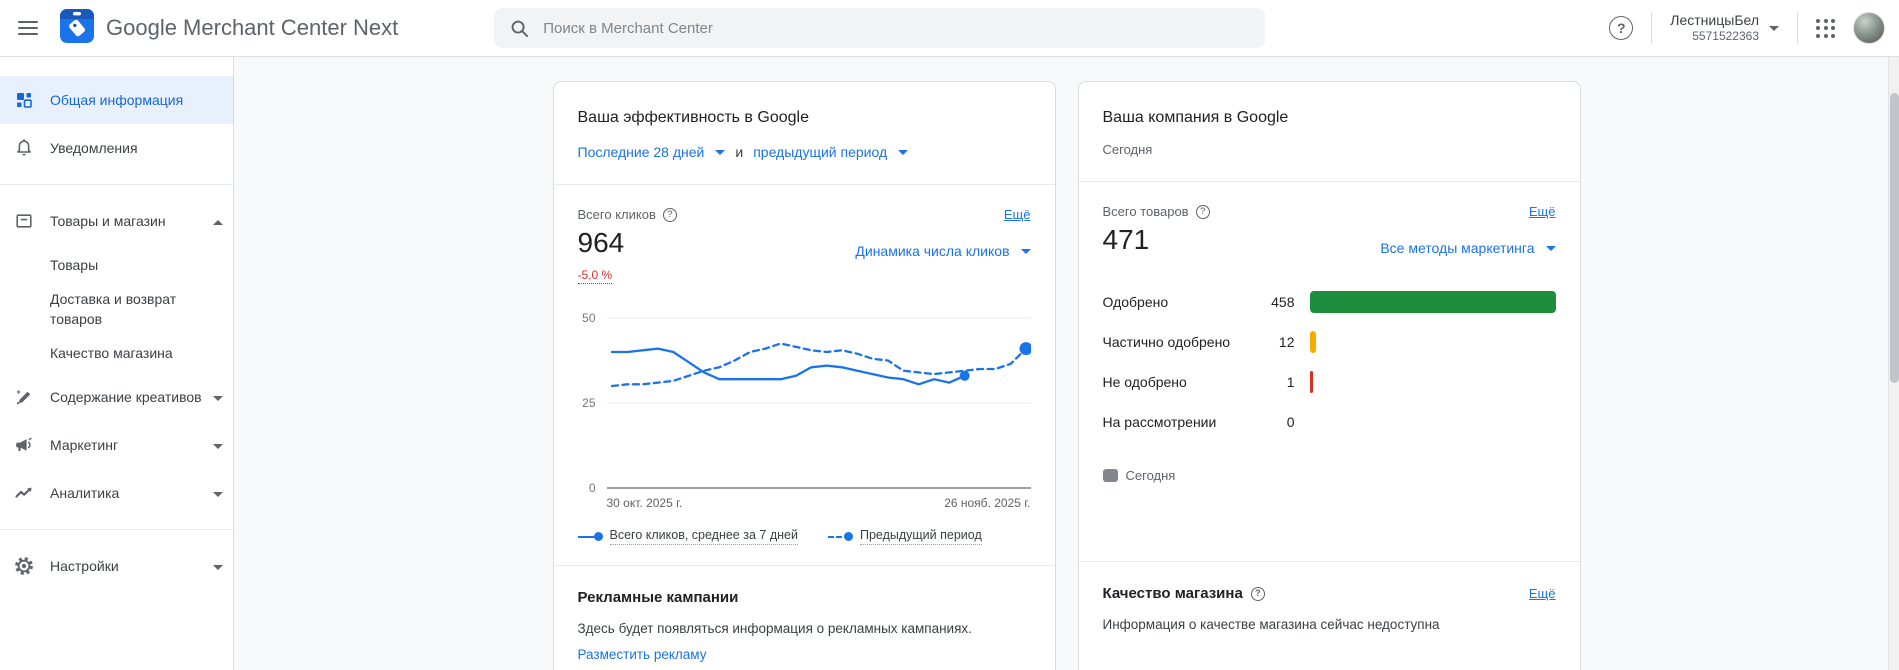  What do you see at coordinates (24, 221) in the screenshot?
I see `box-icon` at bounding box center [24, 221].